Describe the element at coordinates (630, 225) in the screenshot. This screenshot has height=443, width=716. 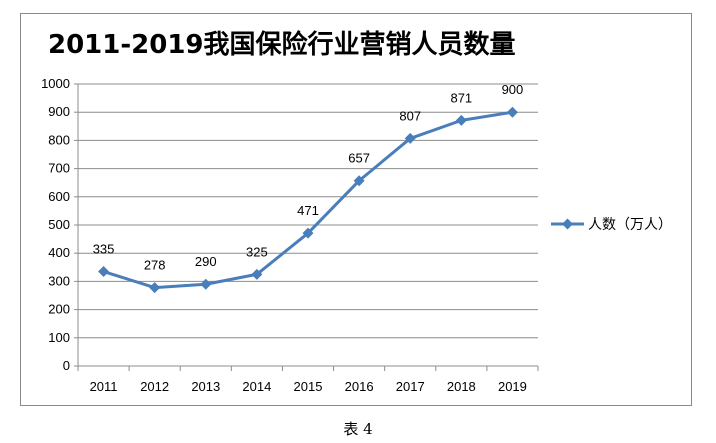
I see `legend-label: 人数（万人）` at that location.